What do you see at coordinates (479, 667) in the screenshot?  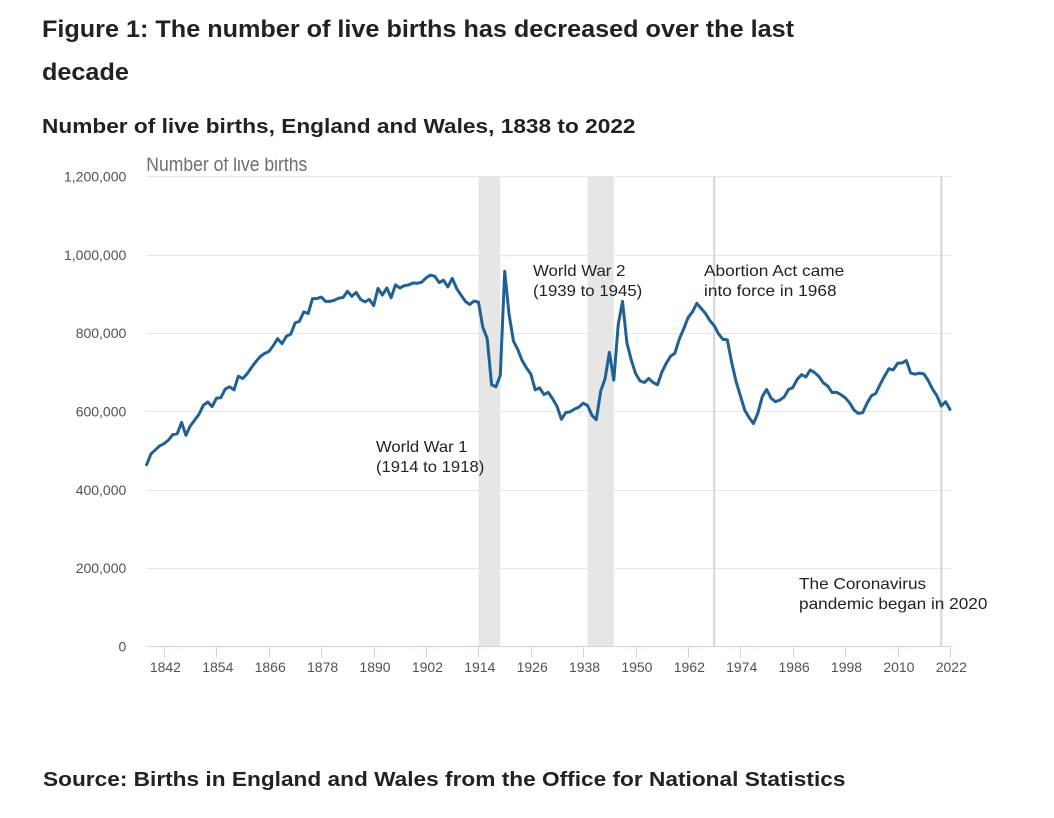 I see `svg-text: 1914` at bounding box center [479, 667].